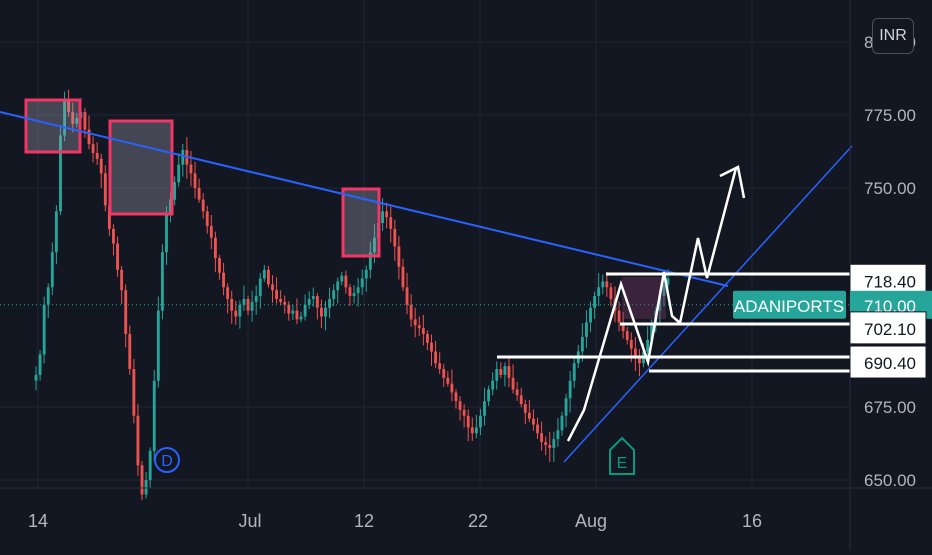 This screenshot has height=555, width=932. I want to click on price-level-label: 718.40, so click(890, 281).